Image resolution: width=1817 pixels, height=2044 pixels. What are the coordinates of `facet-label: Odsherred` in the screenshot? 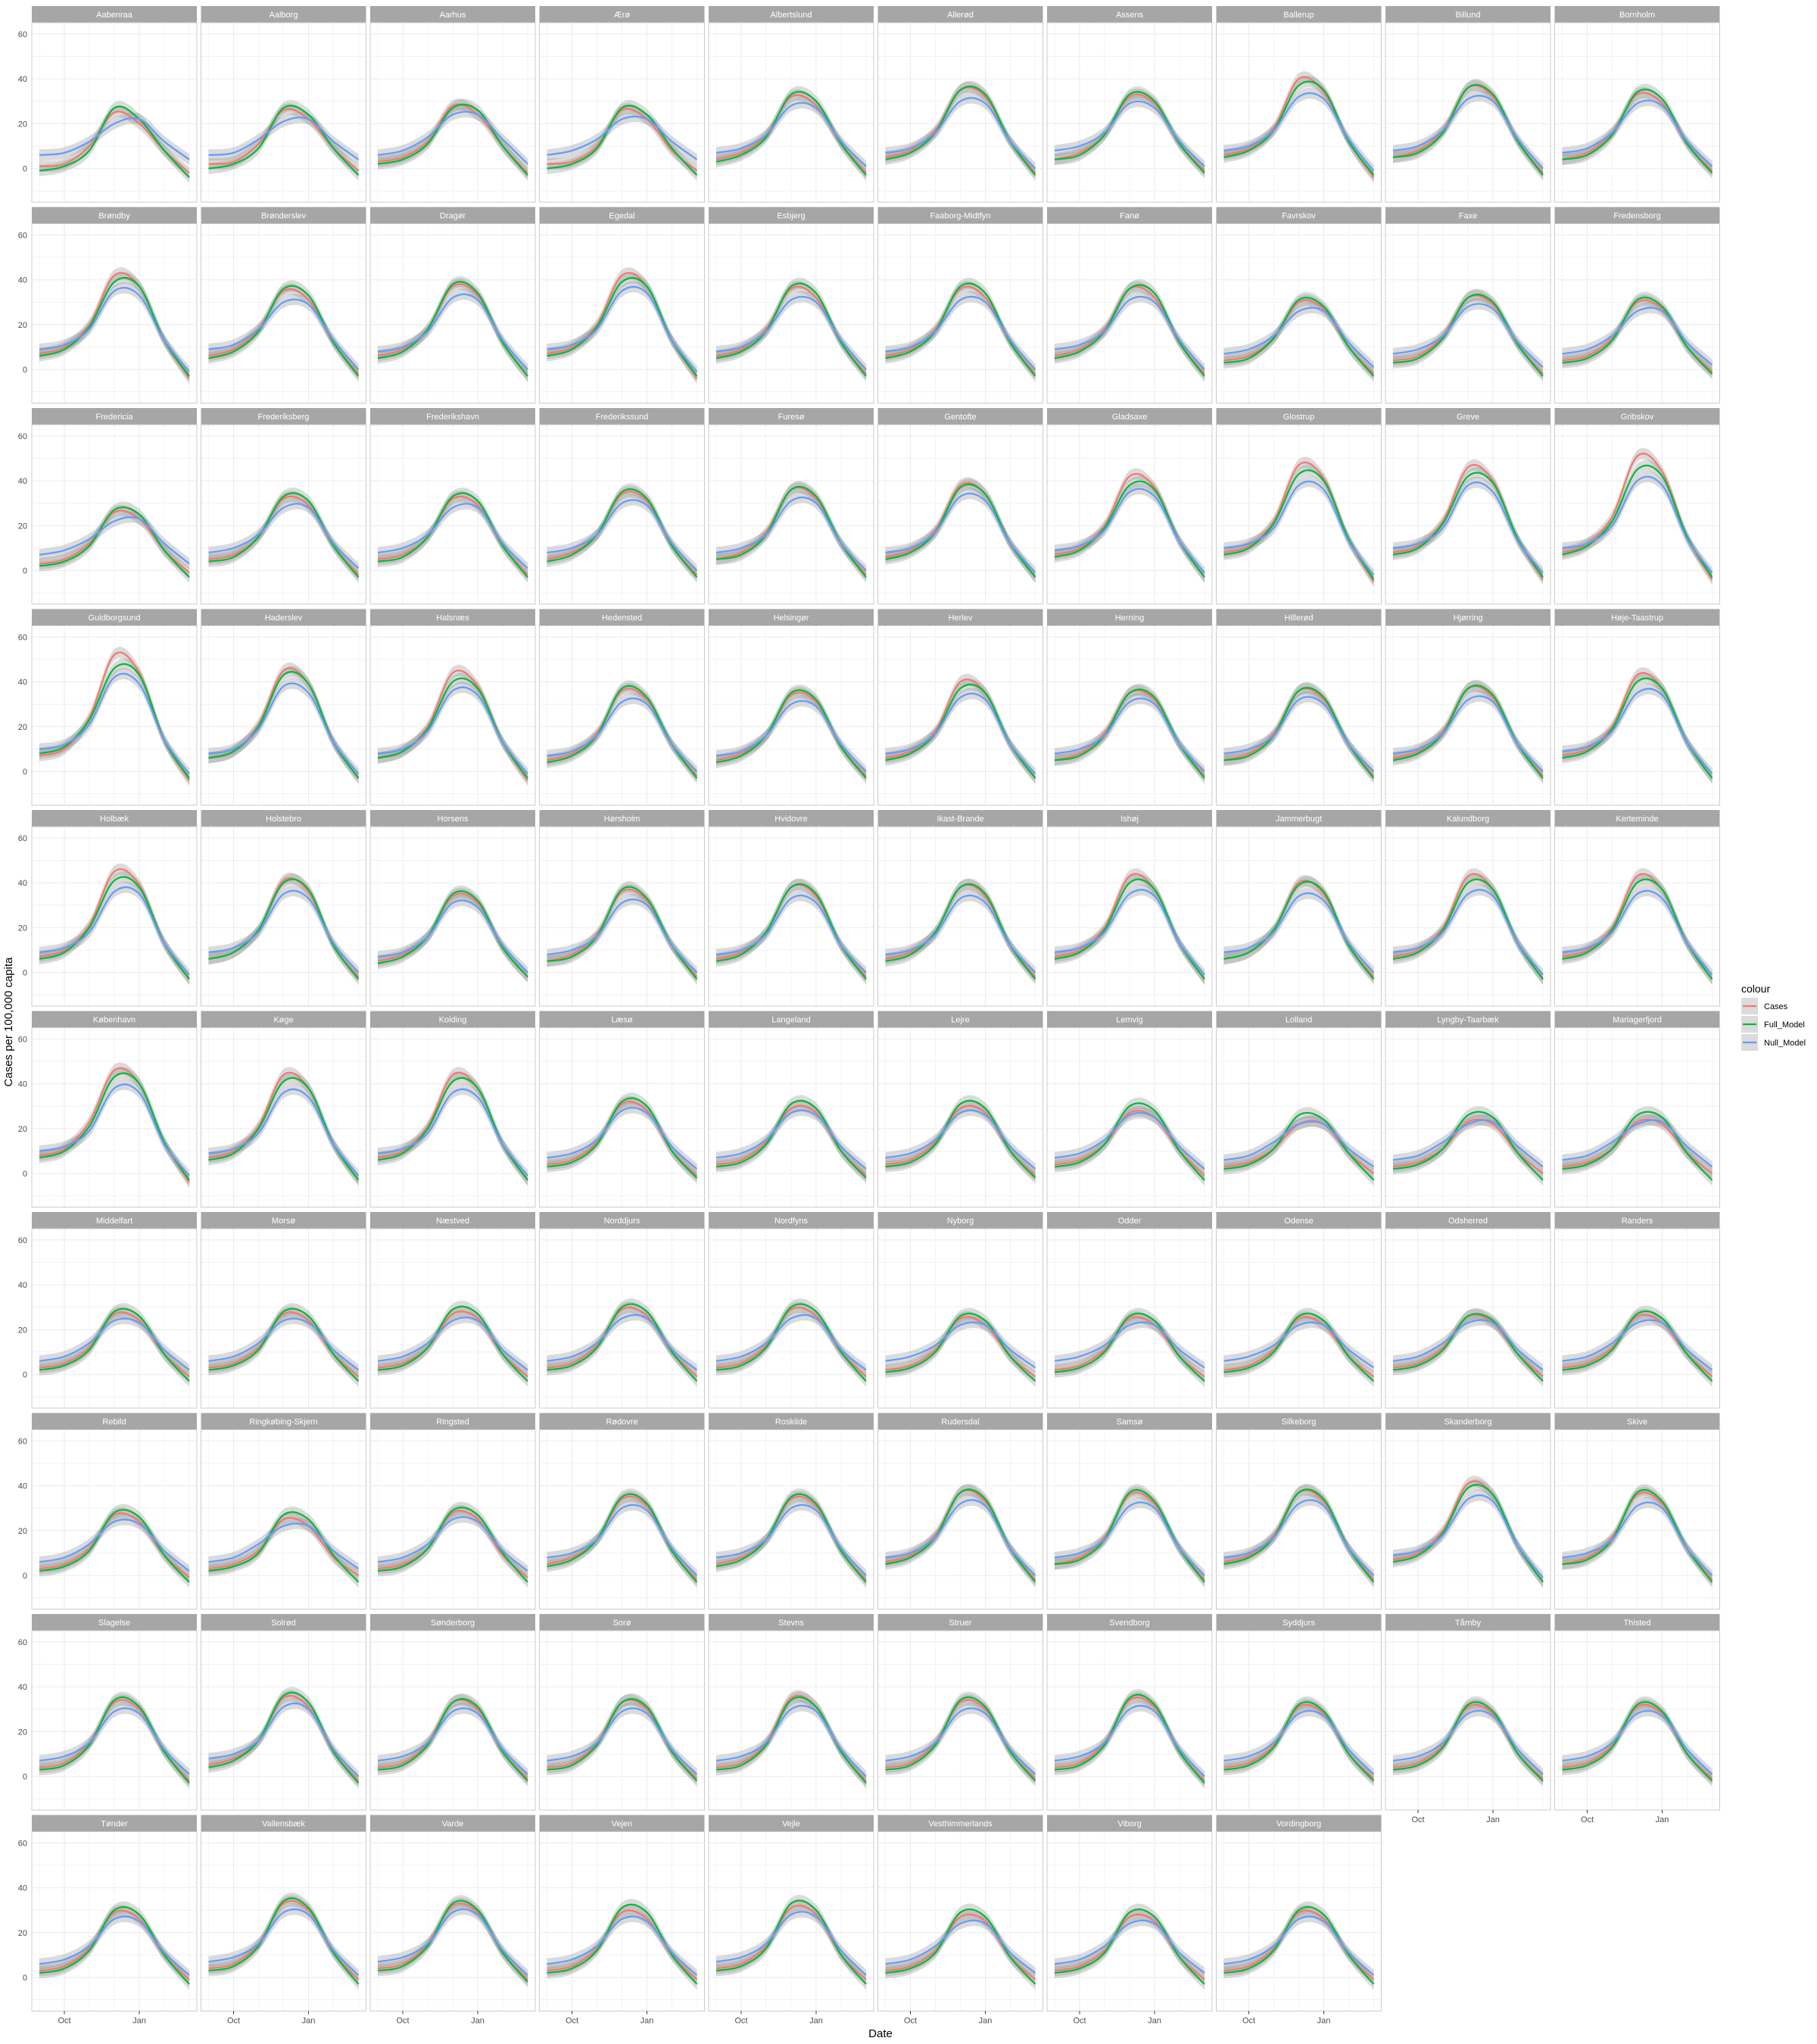 It's located at (1468, 1221).